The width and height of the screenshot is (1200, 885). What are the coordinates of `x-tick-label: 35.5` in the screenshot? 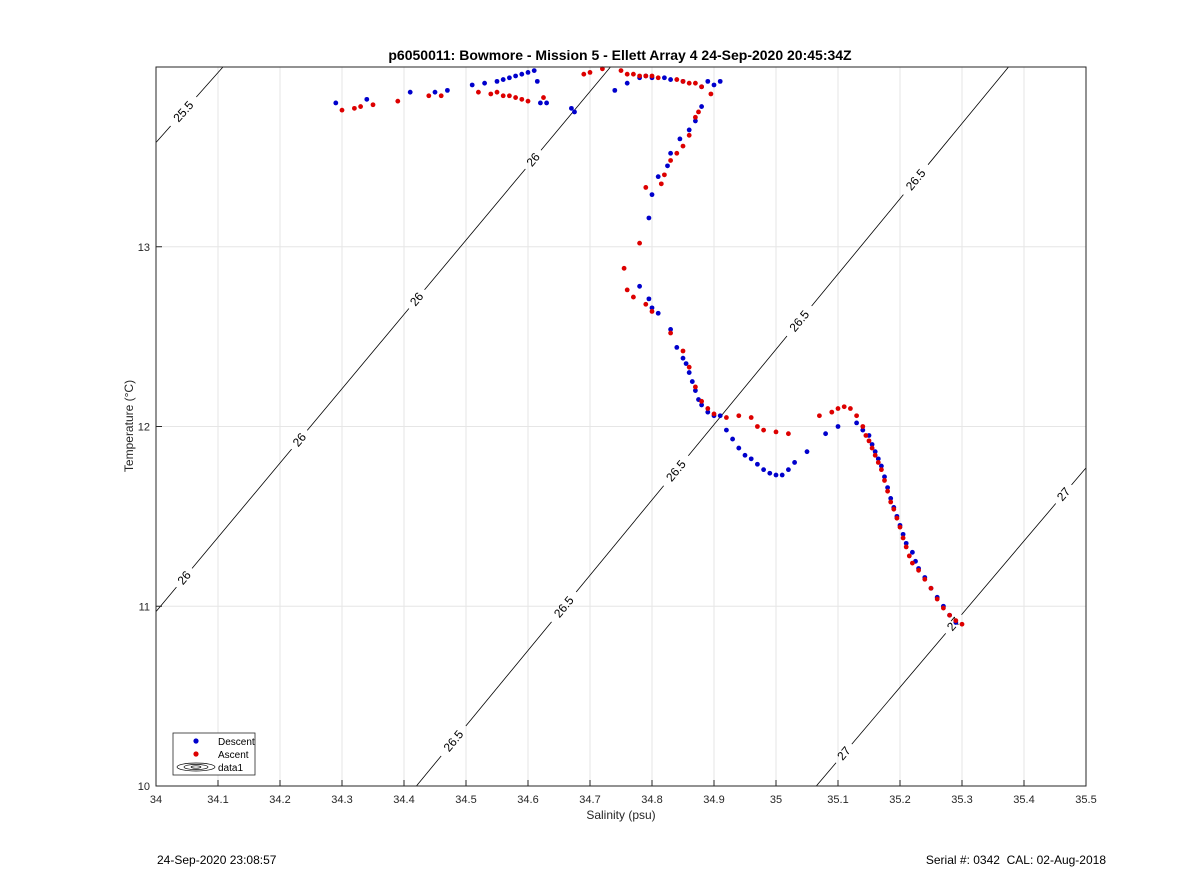 It's located at (1085, 800).